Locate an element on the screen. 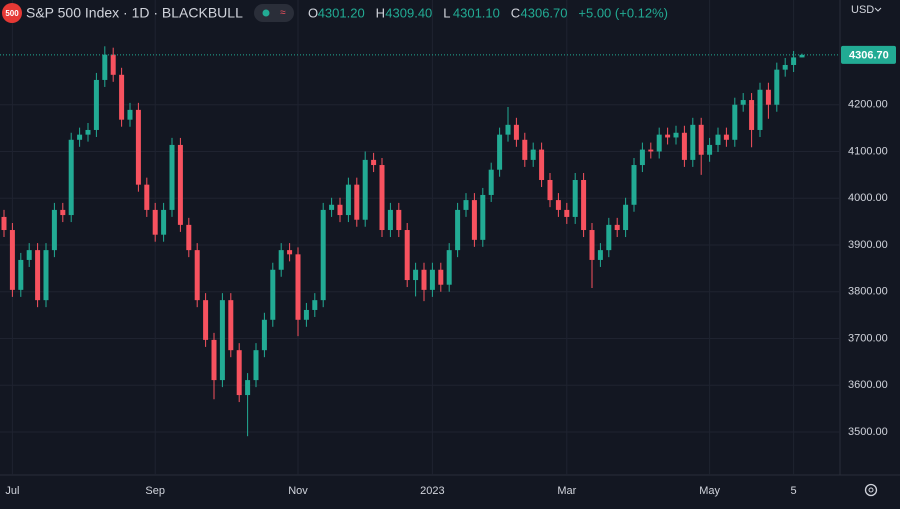 This screenshot has height=509, width=900. ohlc-value: 4306.70 is located at coordinates (544, 12).